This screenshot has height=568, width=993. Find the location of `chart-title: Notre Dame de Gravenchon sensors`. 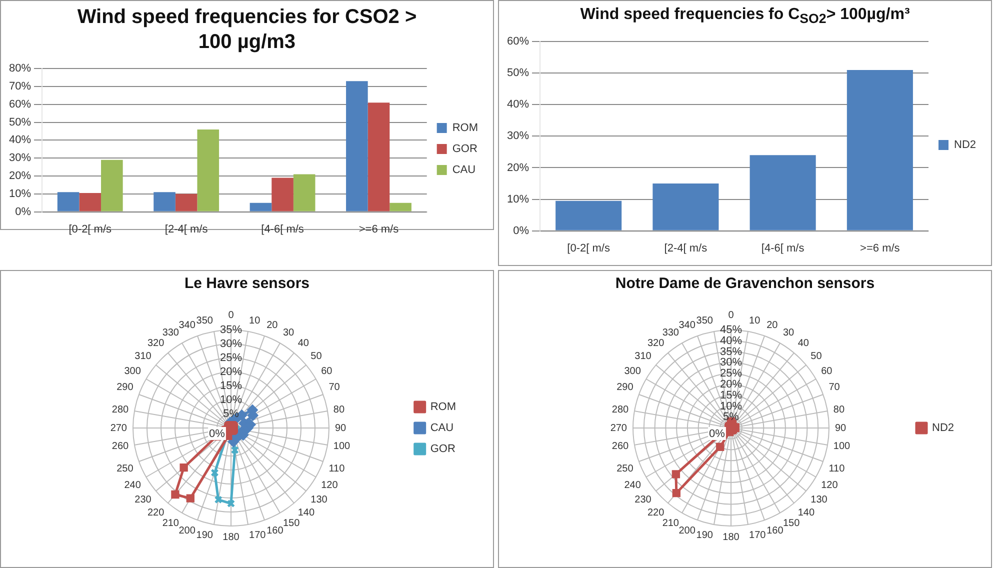

chart-title: Notre Dame de Gravenchon sensors is located at coordinates (745, 284).